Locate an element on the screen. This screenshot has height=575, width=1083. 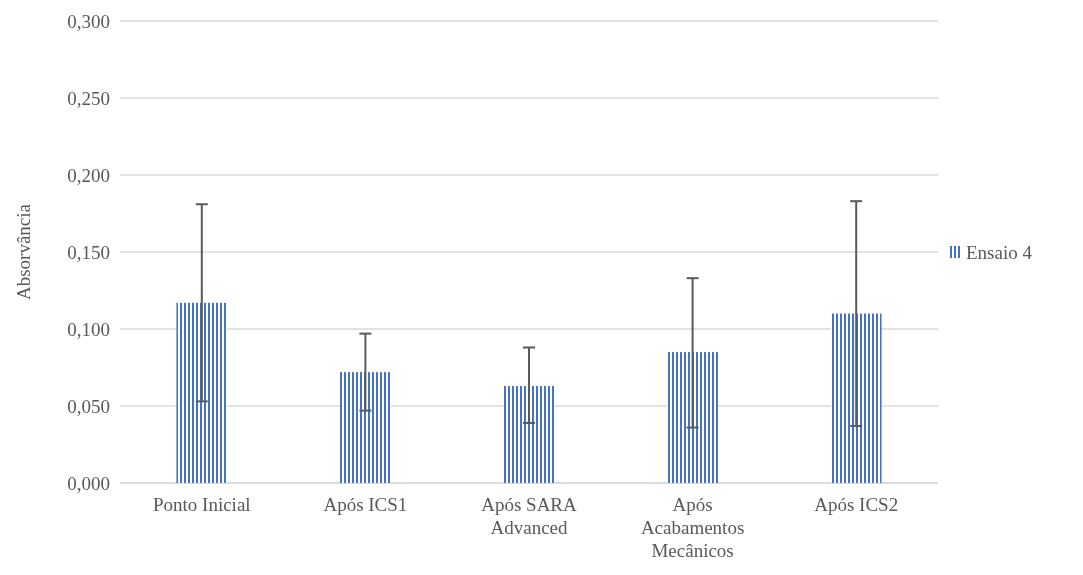
x-tick-label: Após ICS2 is located at coordinates (856, 504).